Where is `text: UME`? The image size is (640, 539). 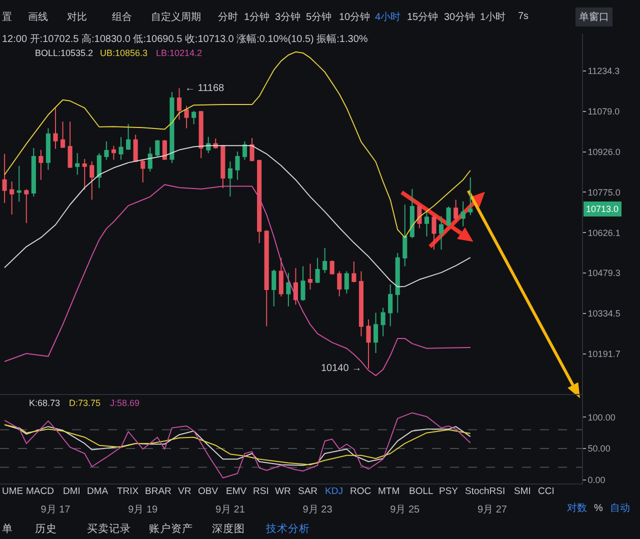
text: UME is located at coordinates (13, 491).